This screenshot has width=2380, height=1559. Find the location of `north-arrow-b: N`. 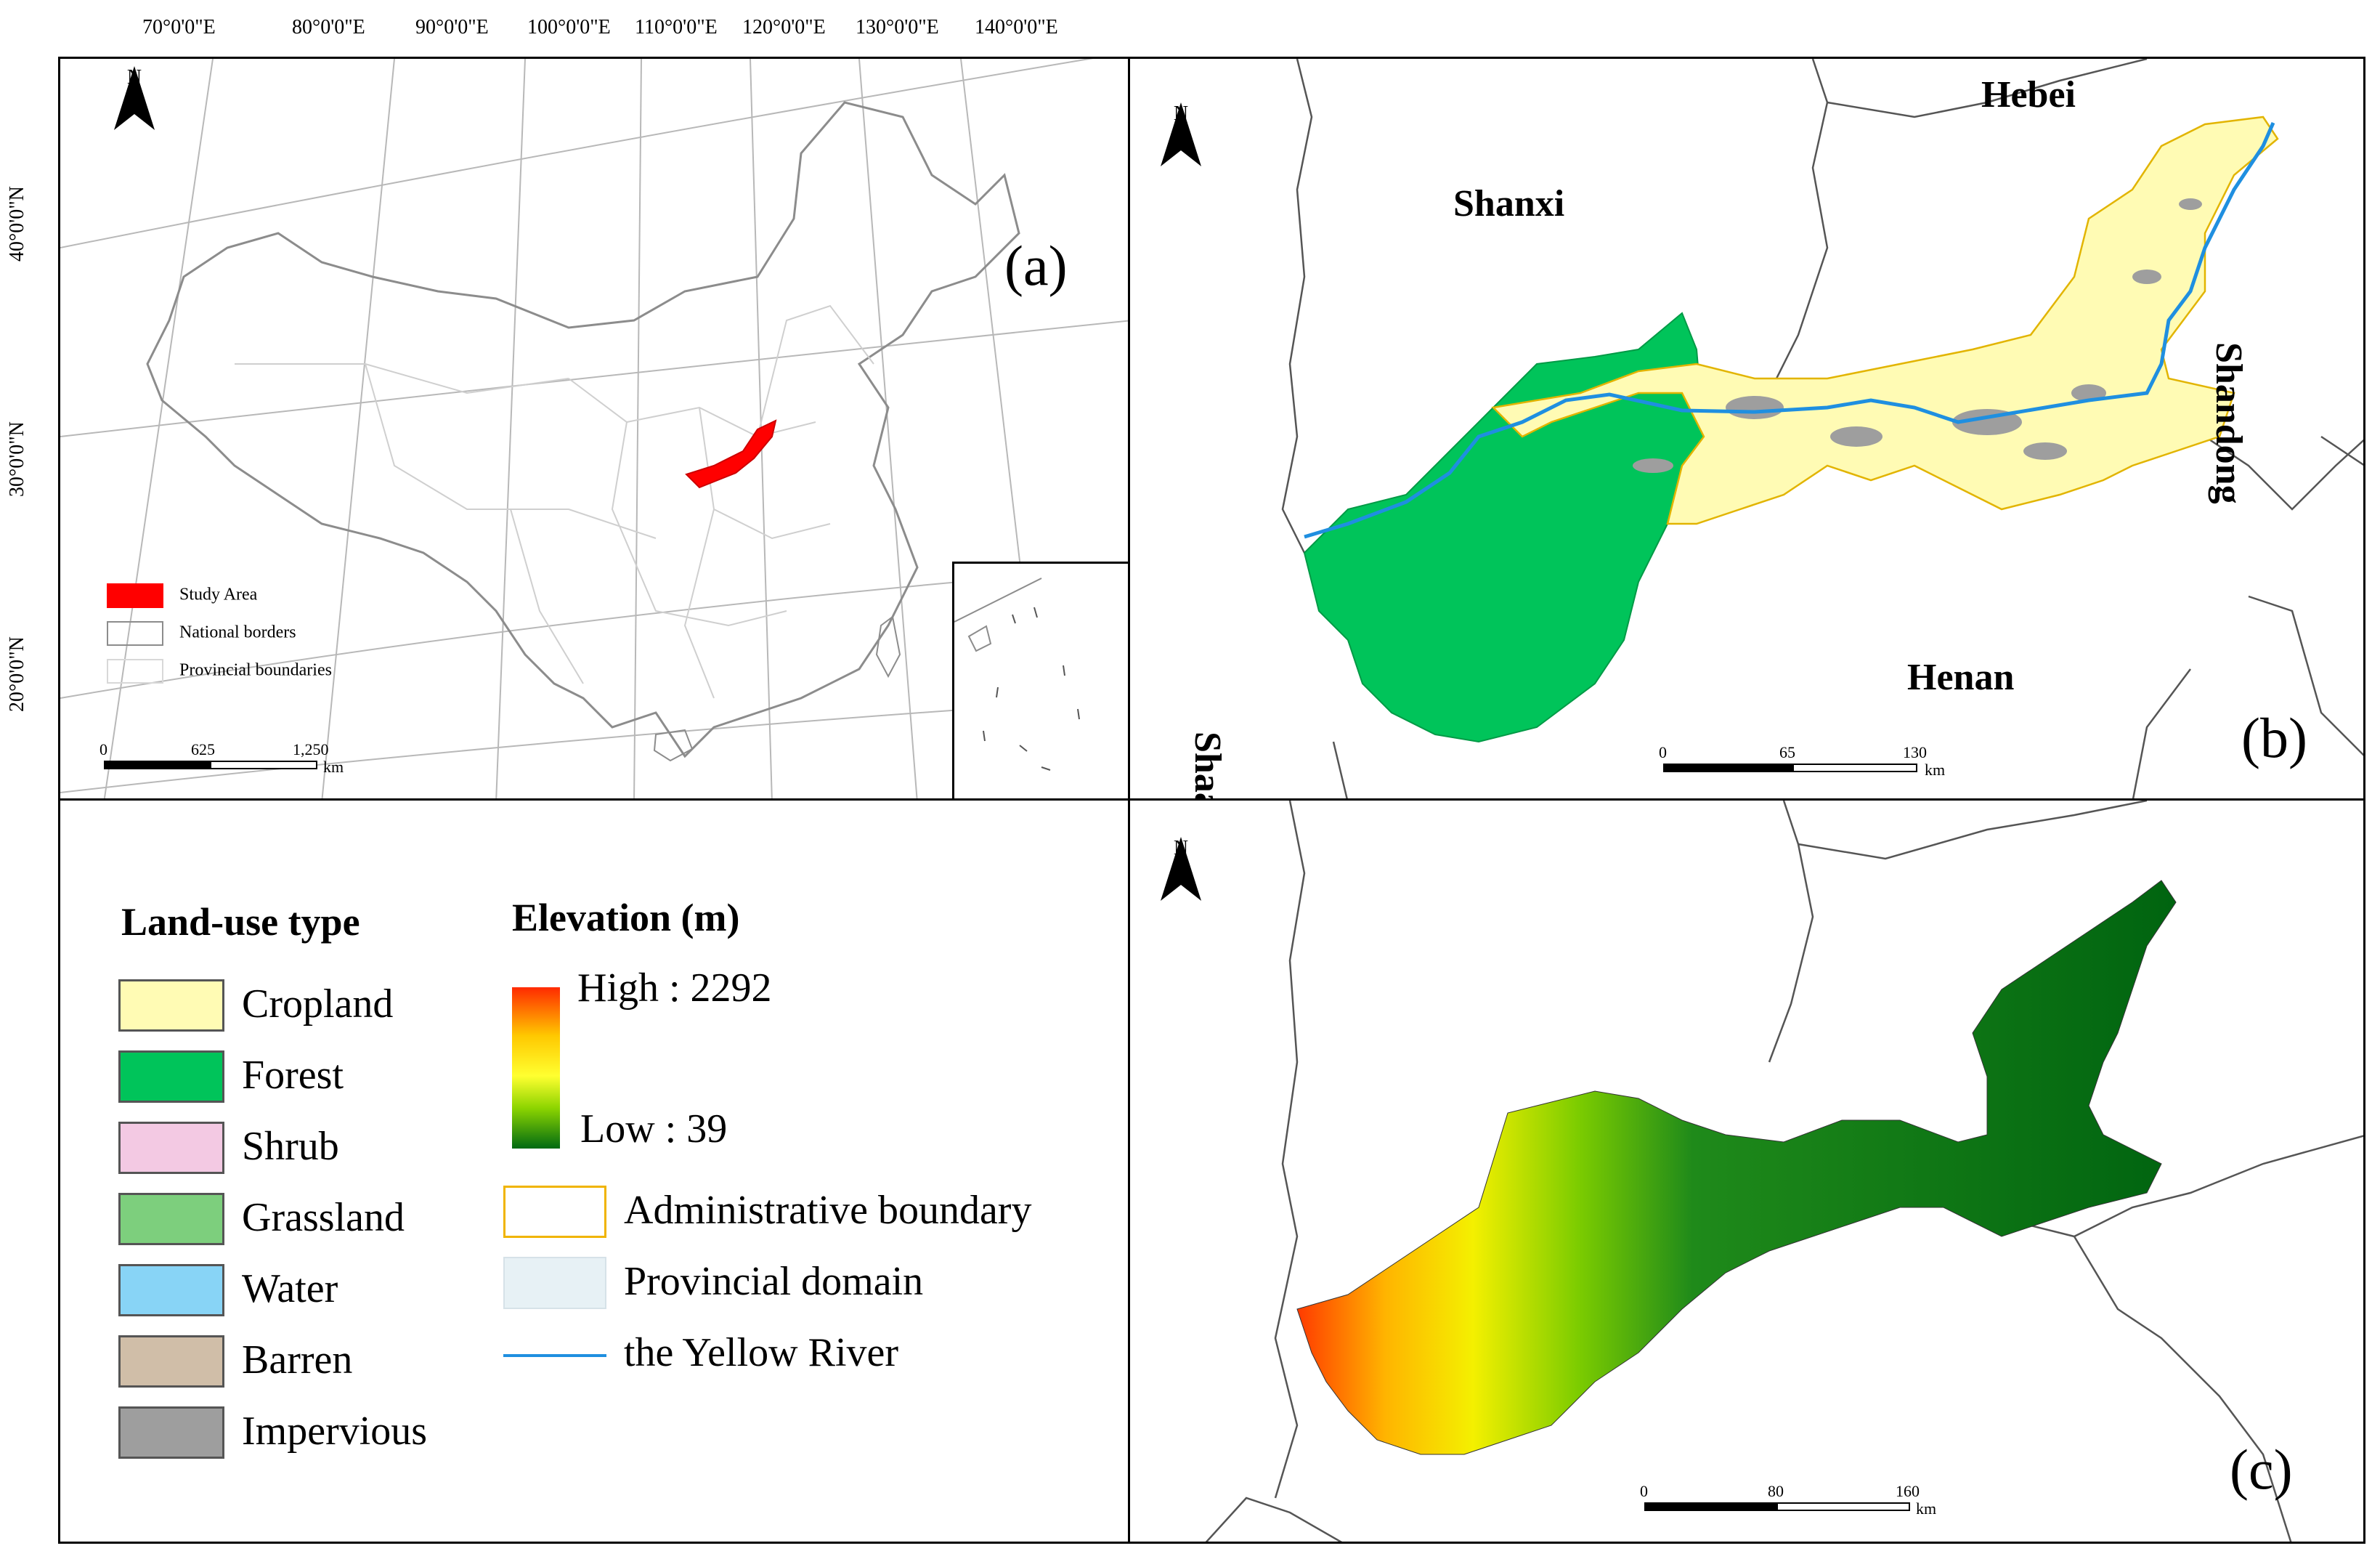

north-arrow-b: N is located at coordinates (1181, 134).